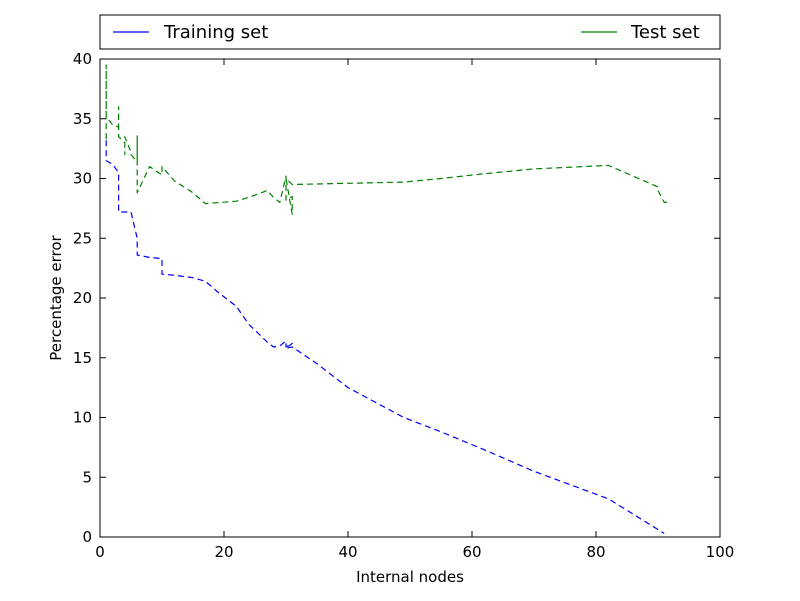  What do you see at coordinates (471, 552) in the screenshot?
I see `x-tick-label: 60` at bounding box center [471, 552].